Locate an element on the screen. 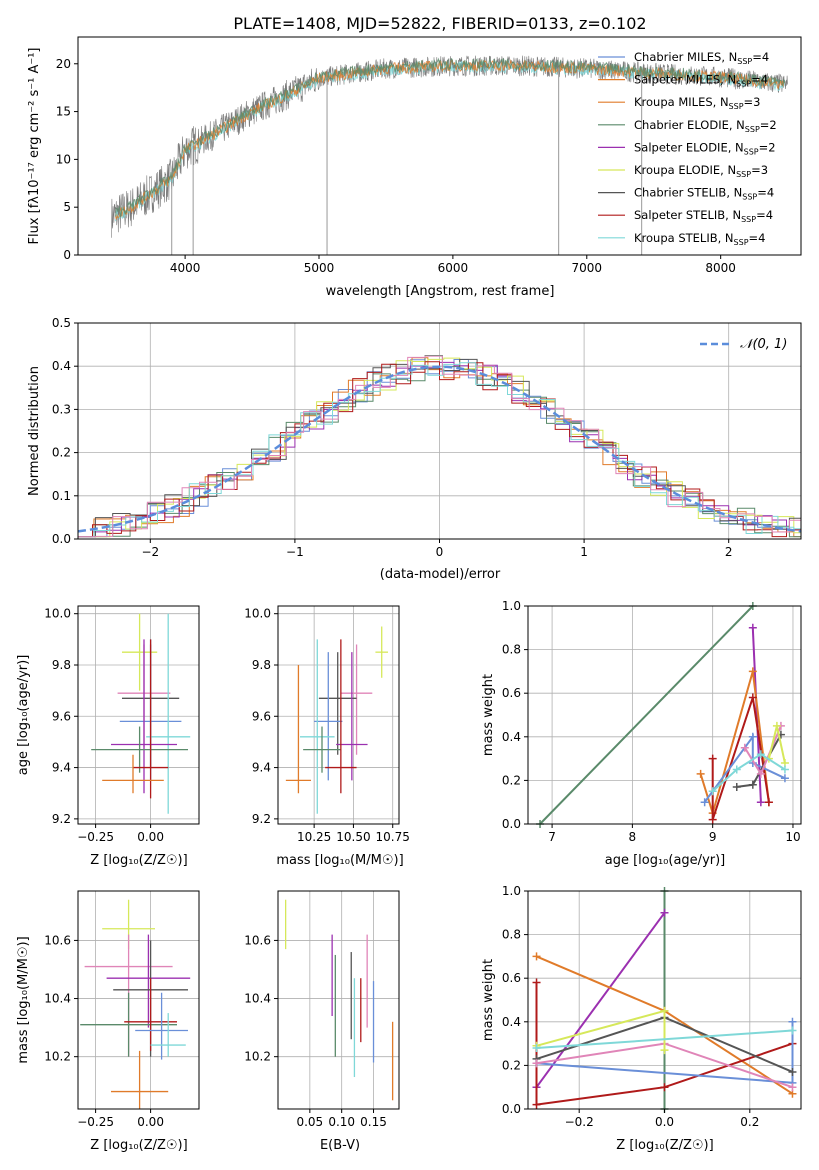 The image size is (819, 1170). x-tick-label: 0.00 is located at coordinates (150, 1122).